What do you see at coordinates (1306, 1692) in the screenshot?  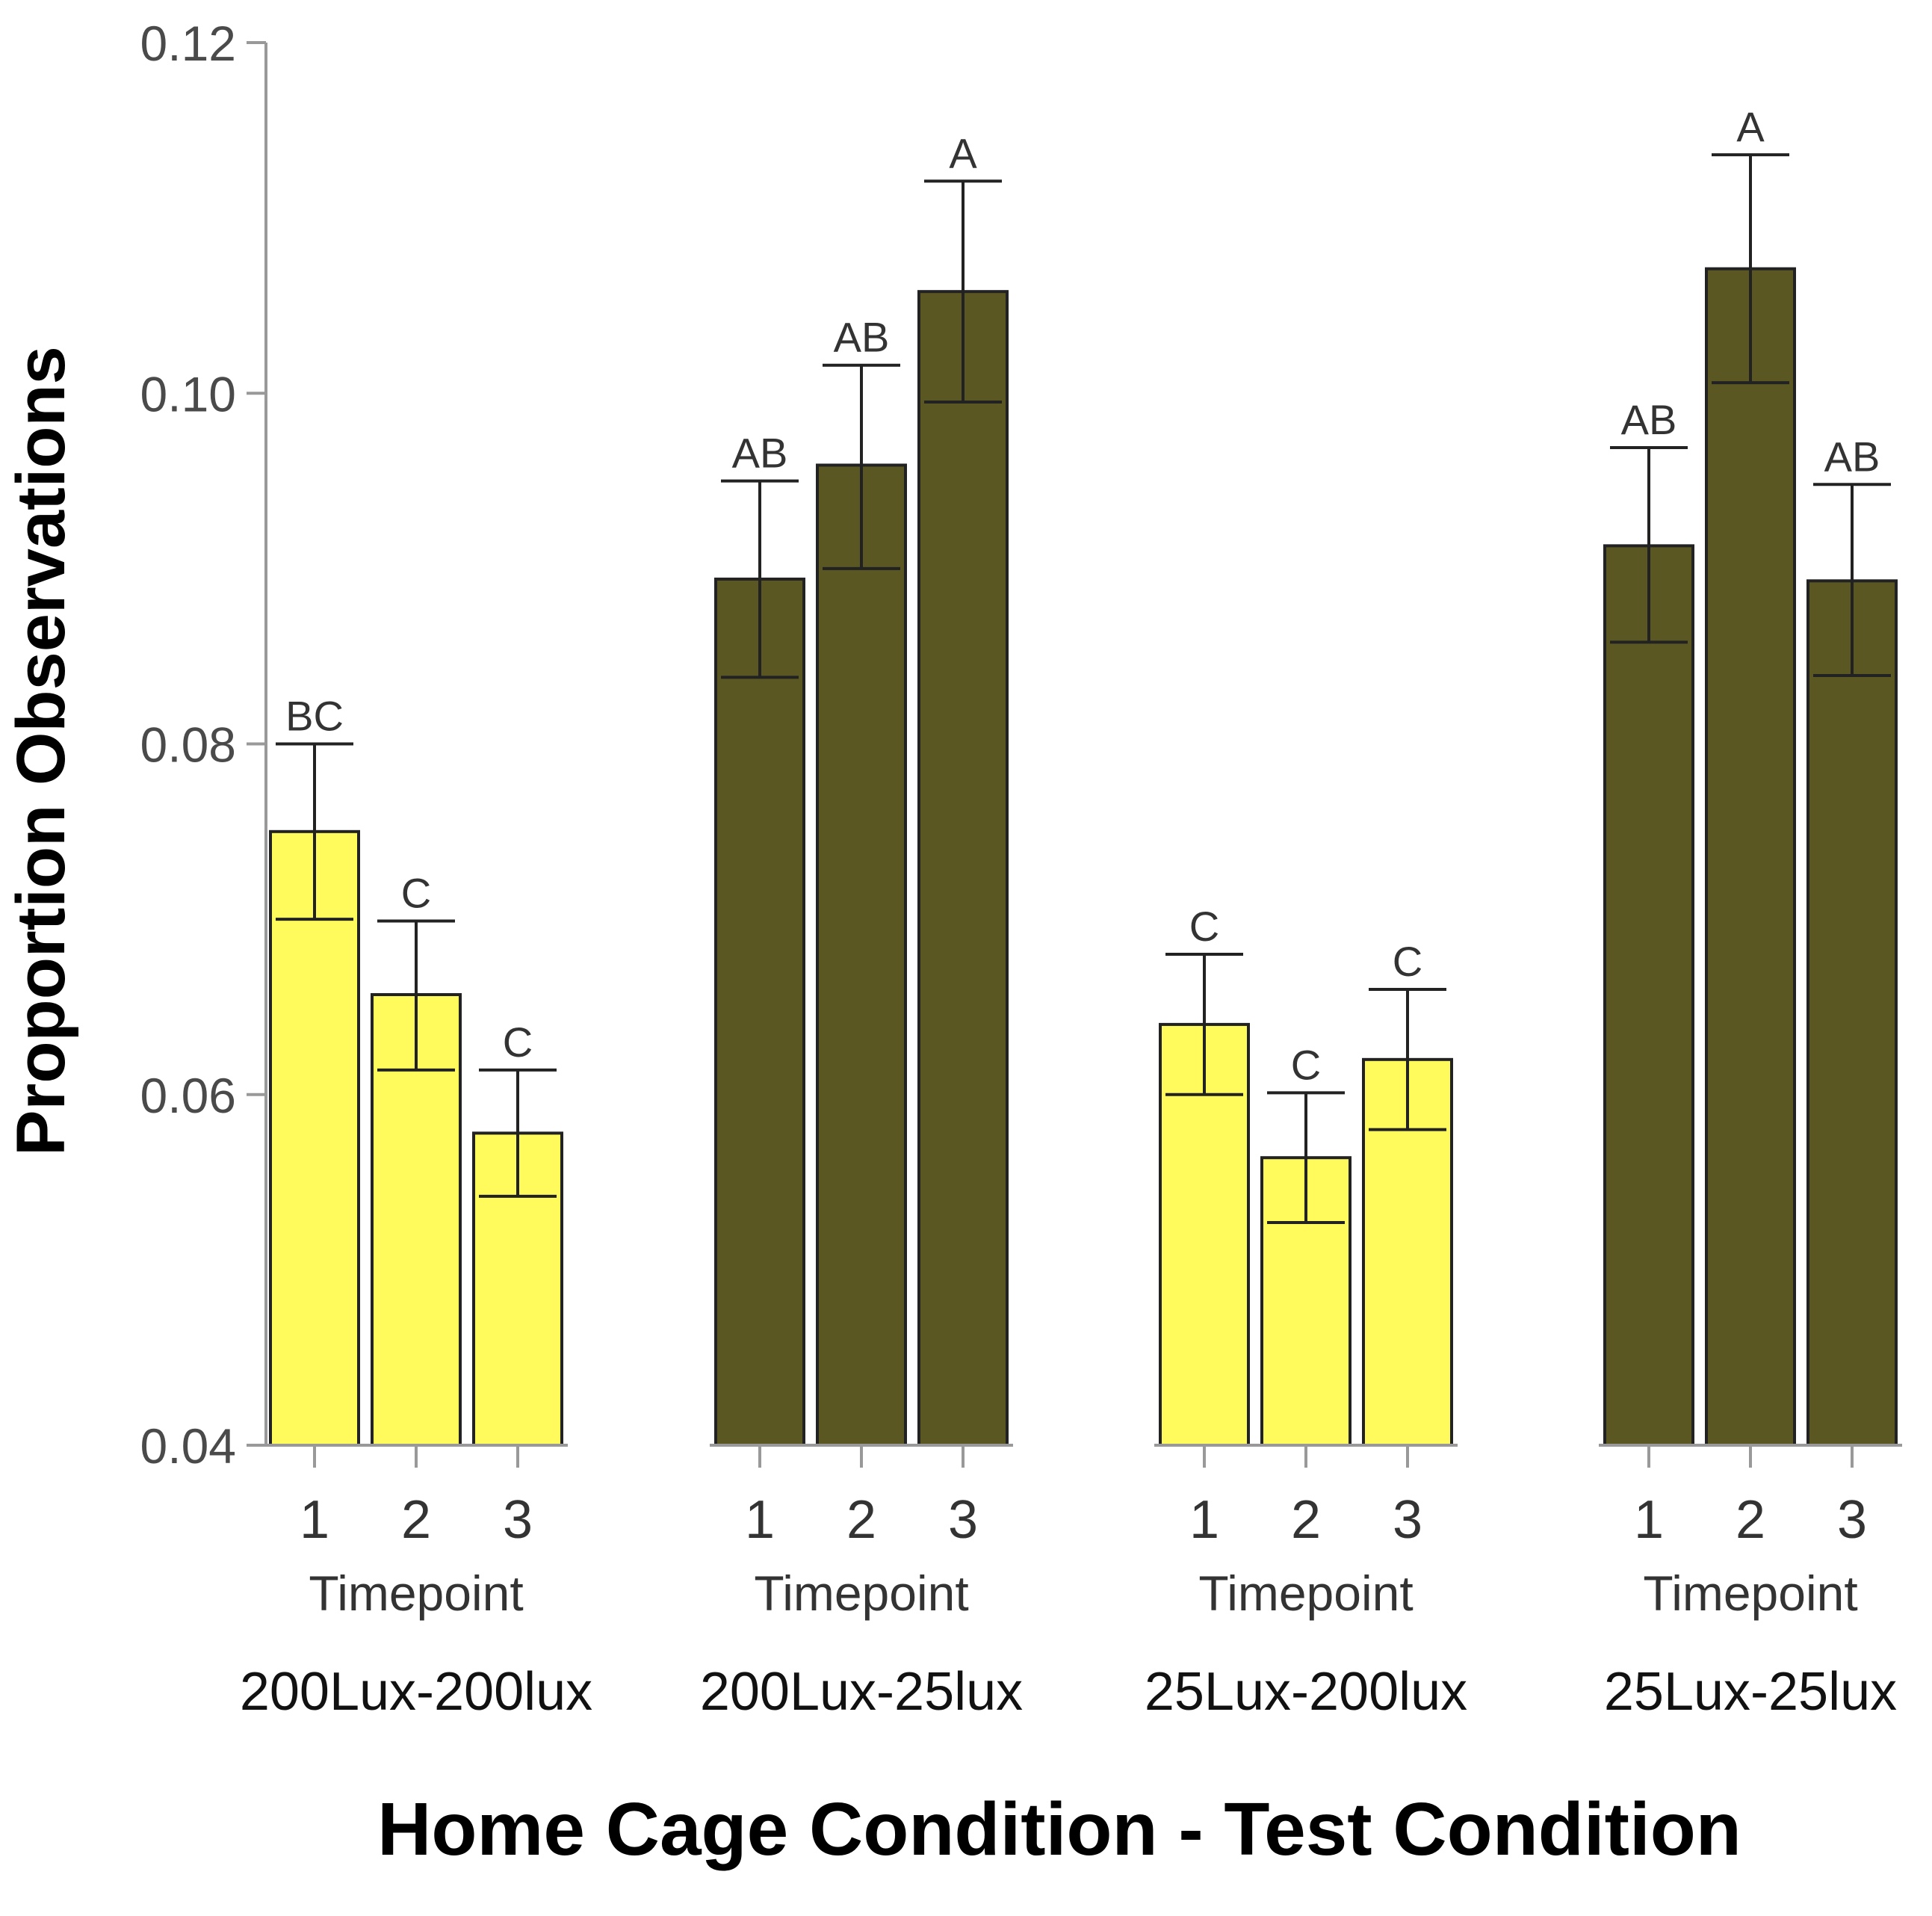 I see `group-label: 25Lux-200lux` at bounding box center [1306, 1692].